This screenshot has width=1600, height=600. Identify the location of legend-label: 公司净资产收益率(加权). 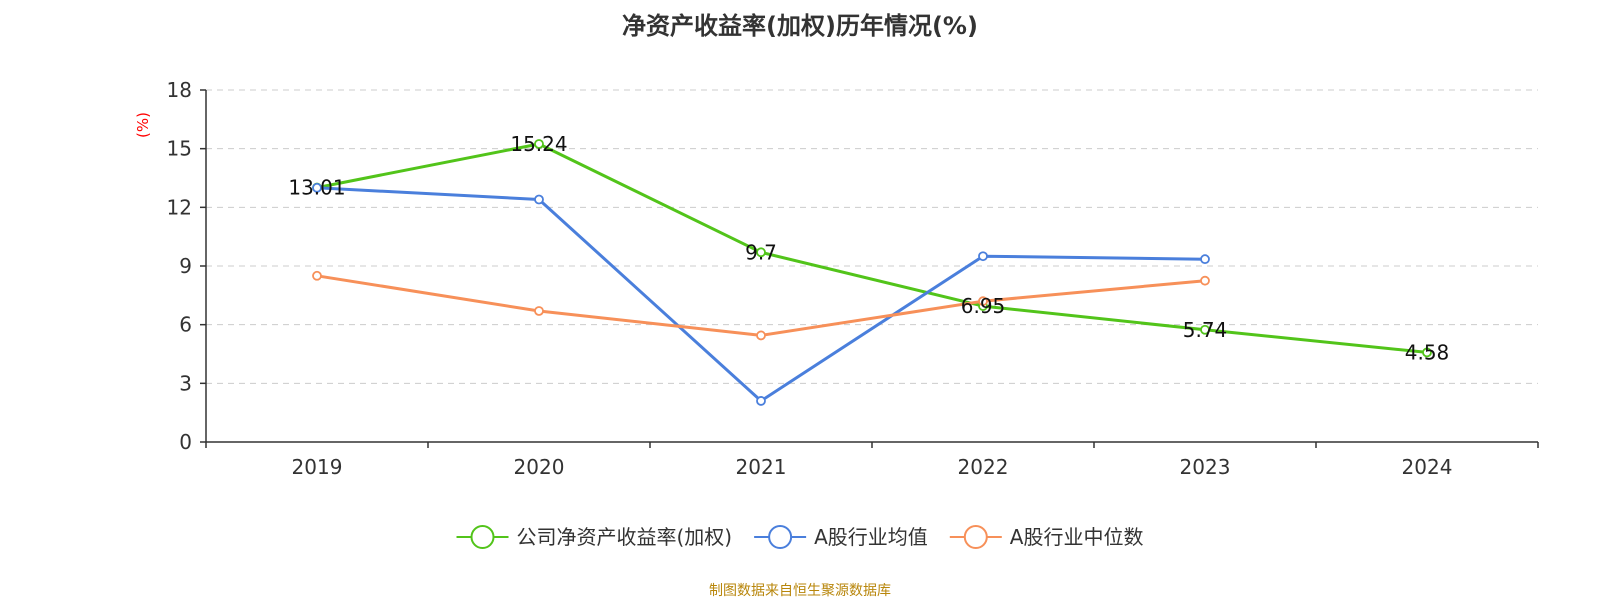
(625, 537).